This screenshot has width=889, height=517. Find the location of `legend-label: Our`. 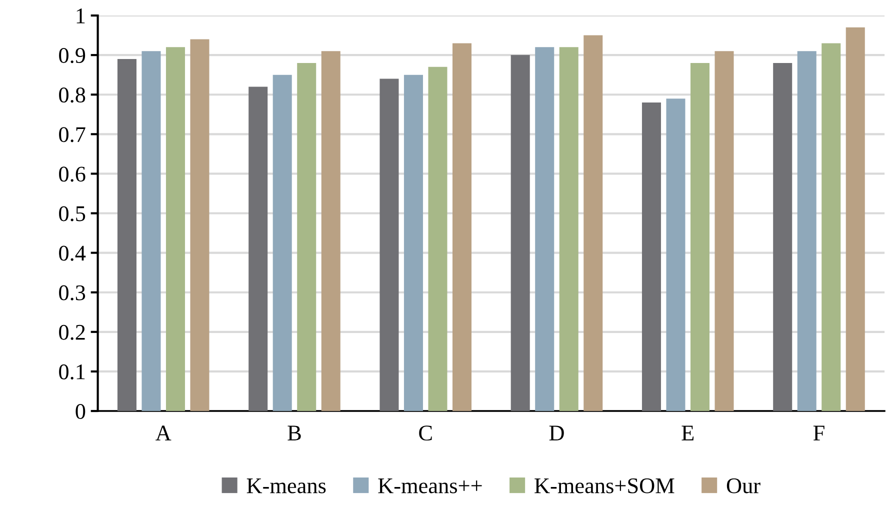

legend-label: Our is located at coordinates (743, 486).